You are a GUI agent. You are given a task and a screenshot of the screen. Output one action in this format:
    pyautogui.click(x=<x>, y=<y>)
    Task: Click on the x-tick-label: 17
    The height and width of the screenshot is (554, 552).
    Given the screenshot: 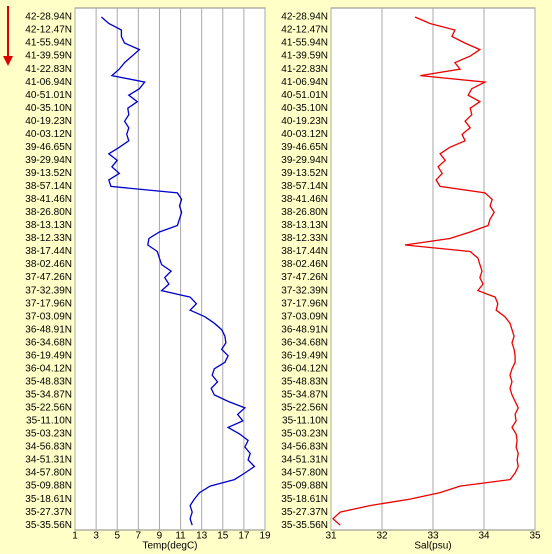 What is the action you would take?
    pyautogui.click(x=244, y=536)
    